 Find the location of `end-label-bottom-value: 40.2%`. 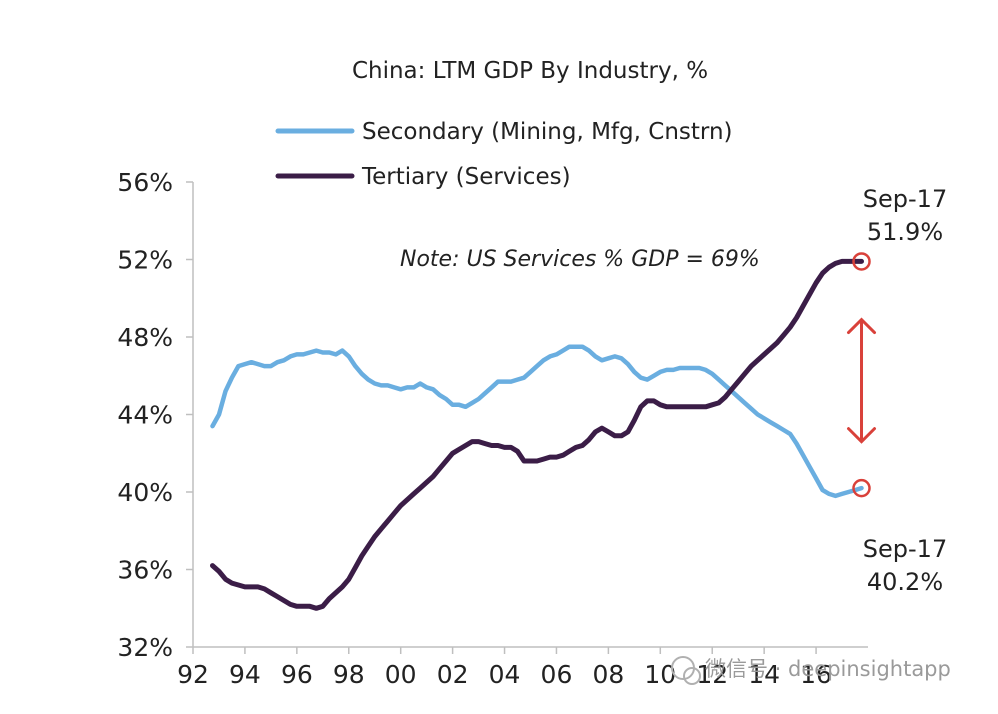

end-label-bottom-value: 40.2% is located at coordinates (905, 582).